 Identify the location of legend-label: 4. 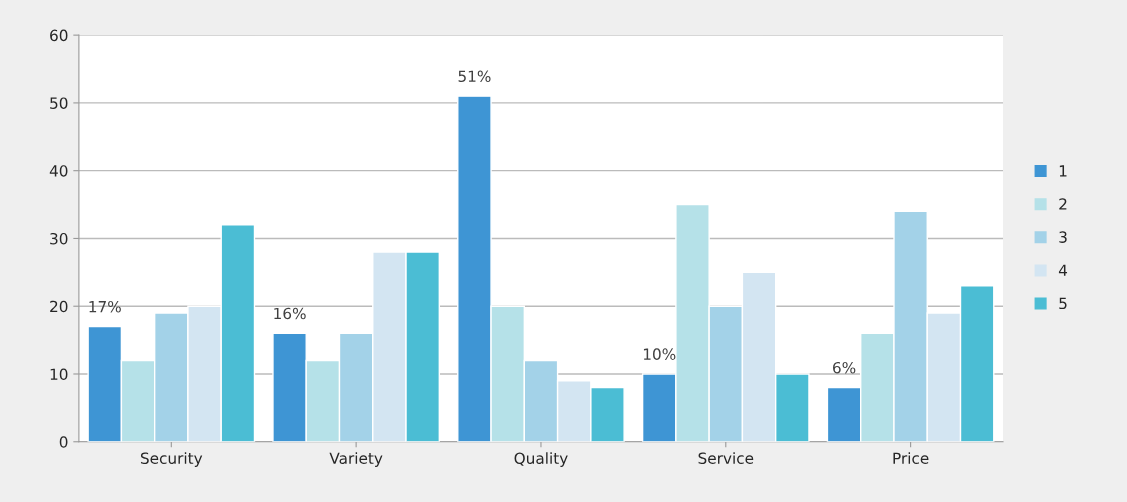
(1063, 270).